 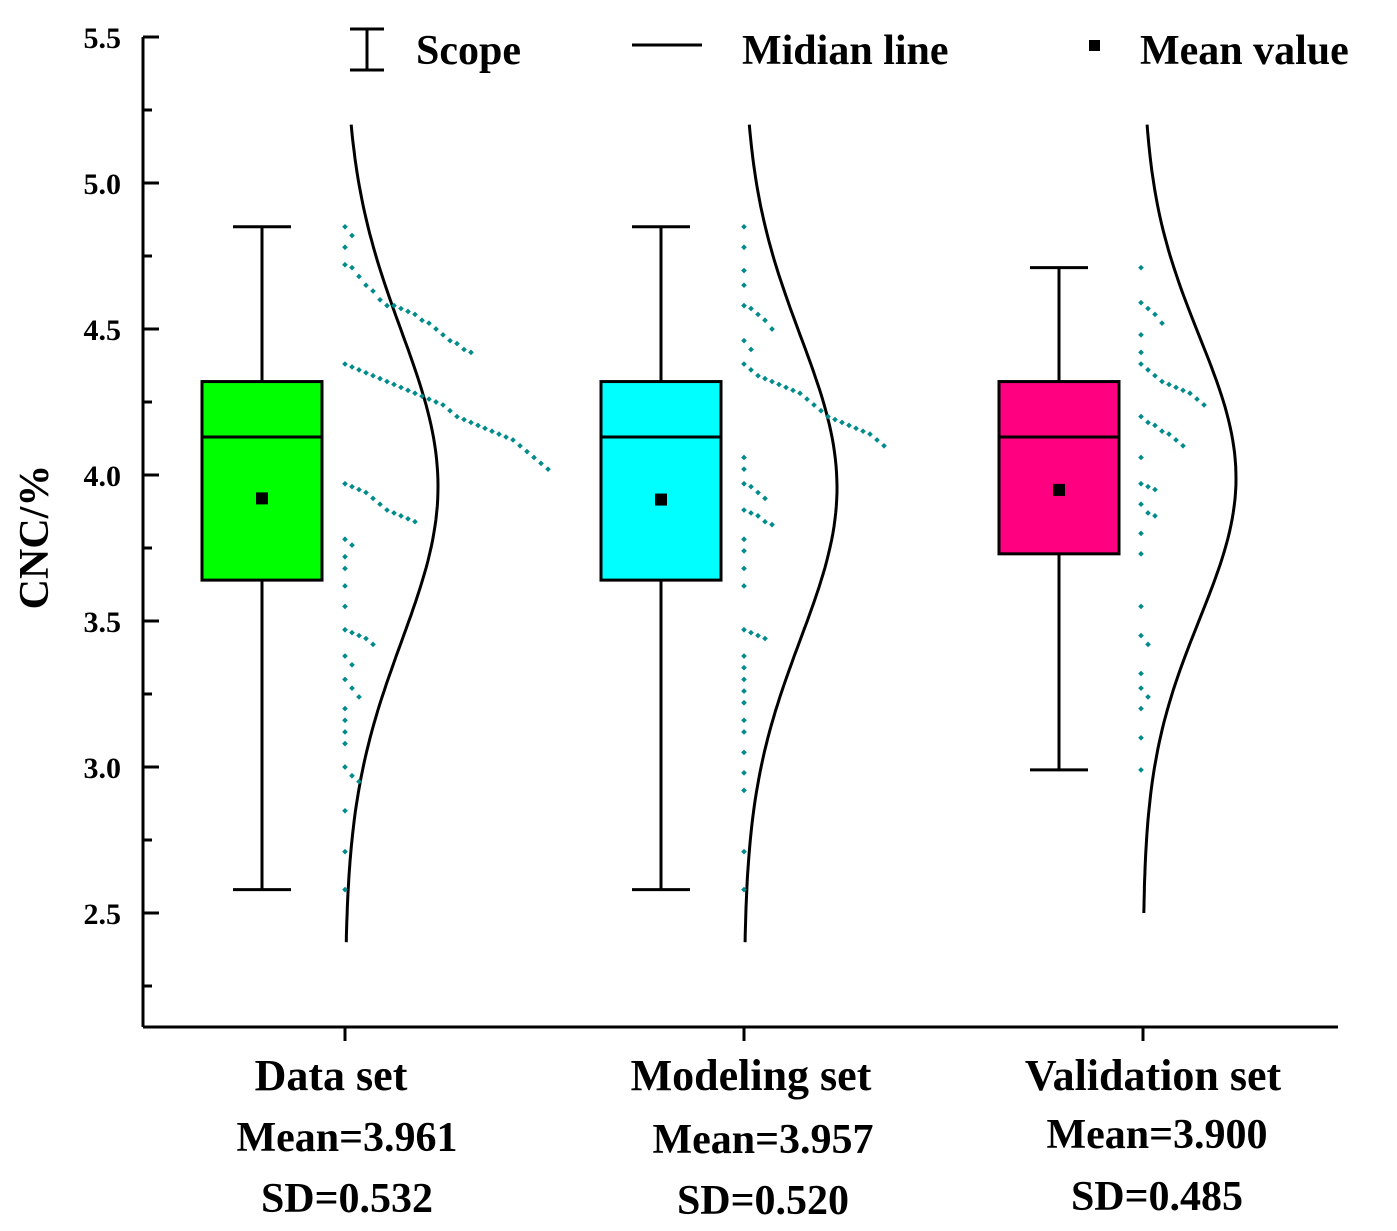 What do you see at coordinates (1244, 51) in the screenshot?
I see `legend-mean-label: Mean value` at bounding box center [1244, 51].